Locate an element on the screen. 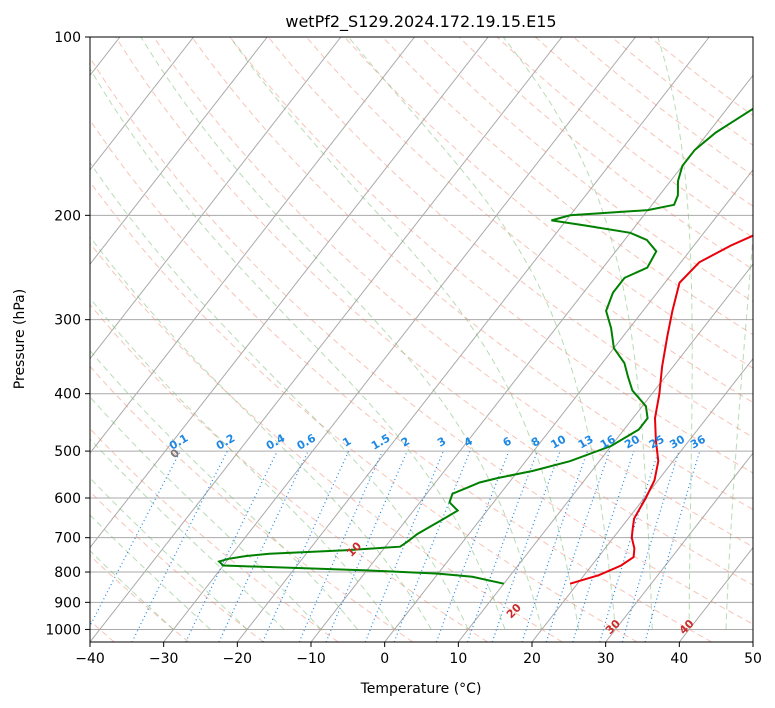 This screenshot has height=708, width=775. x-tick-label: −10 is located at coordinates (311, 659).